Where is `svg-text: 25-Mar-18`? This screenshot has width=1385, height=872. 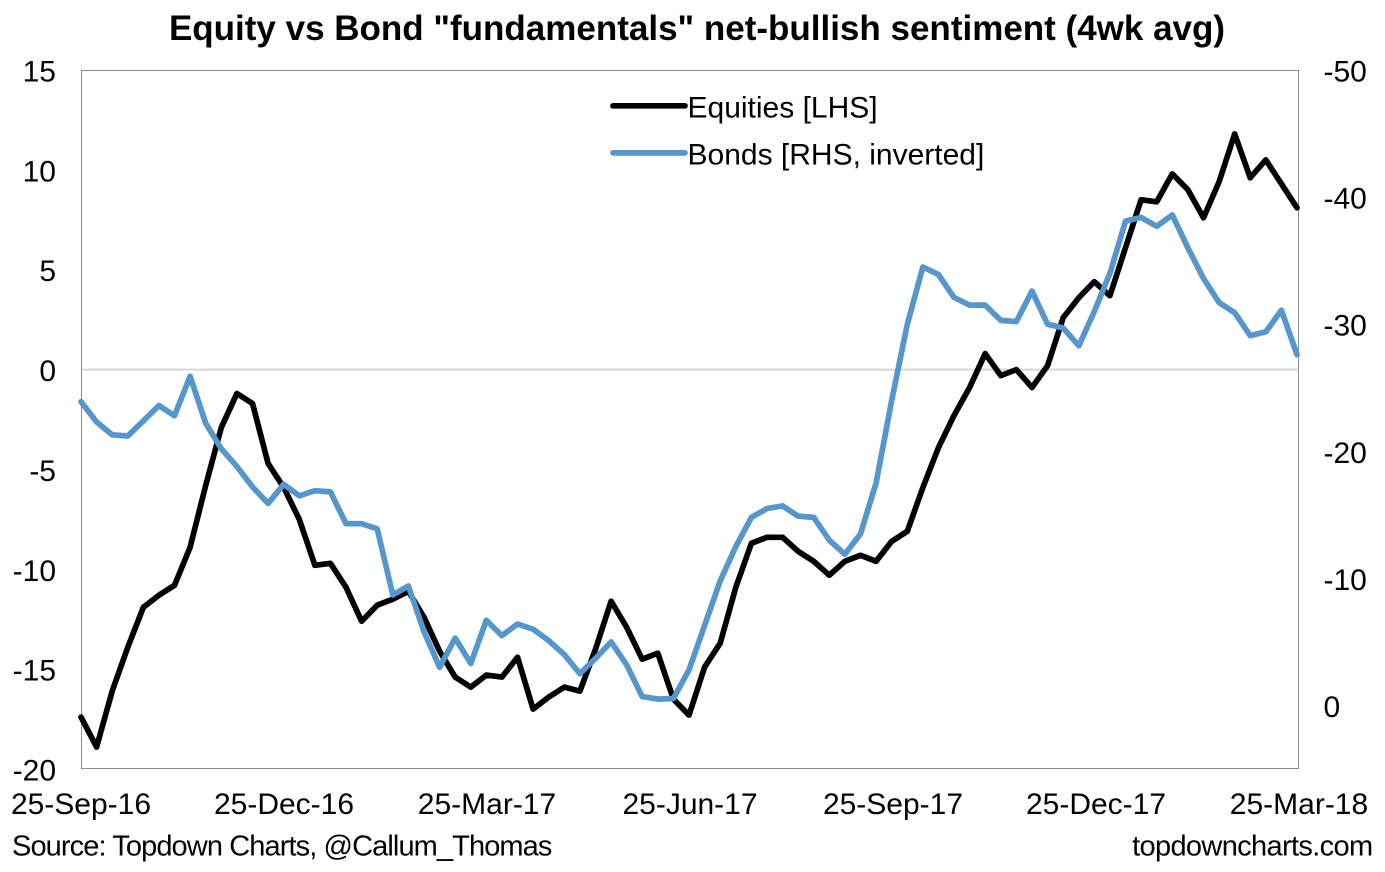 svg-text: 25-Mar-18 is located at coordinates (1299, 804).